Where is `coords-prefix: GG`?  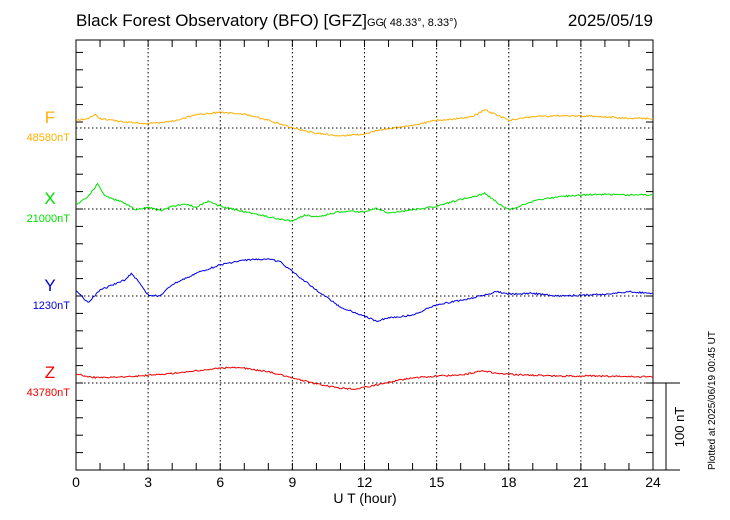 coords-prefix: GG is located at coordinates (375, 23).